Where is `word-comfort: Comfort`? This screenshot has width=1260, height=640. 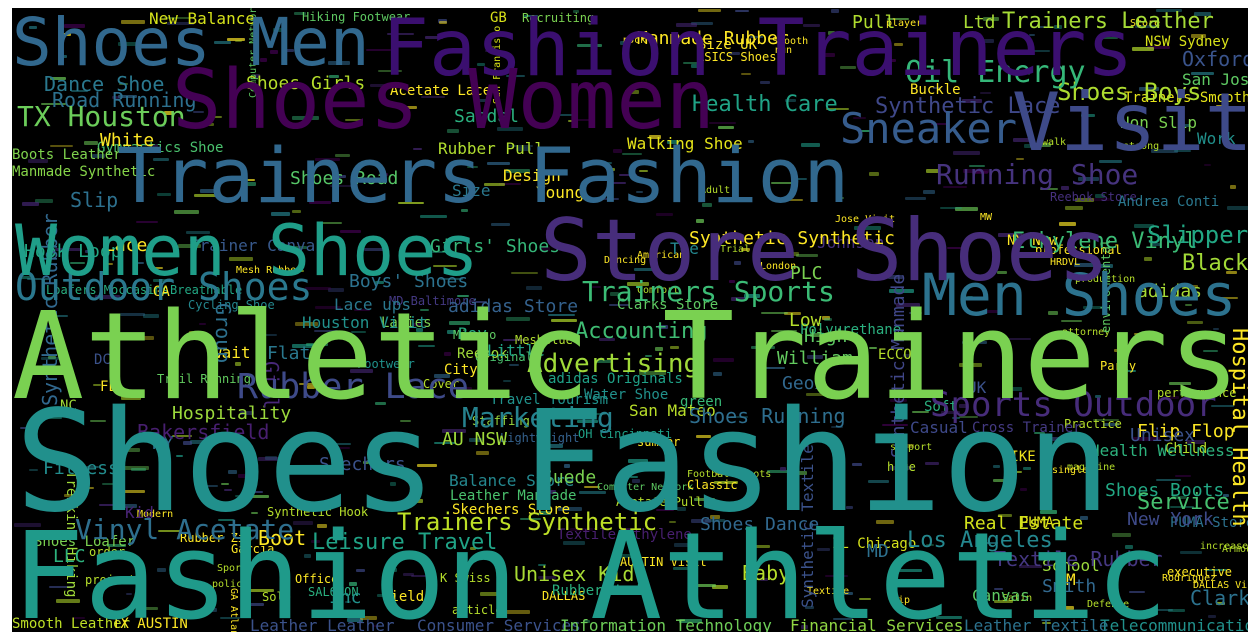 word-comfort: Comfort is located at coordinates (658, 290).